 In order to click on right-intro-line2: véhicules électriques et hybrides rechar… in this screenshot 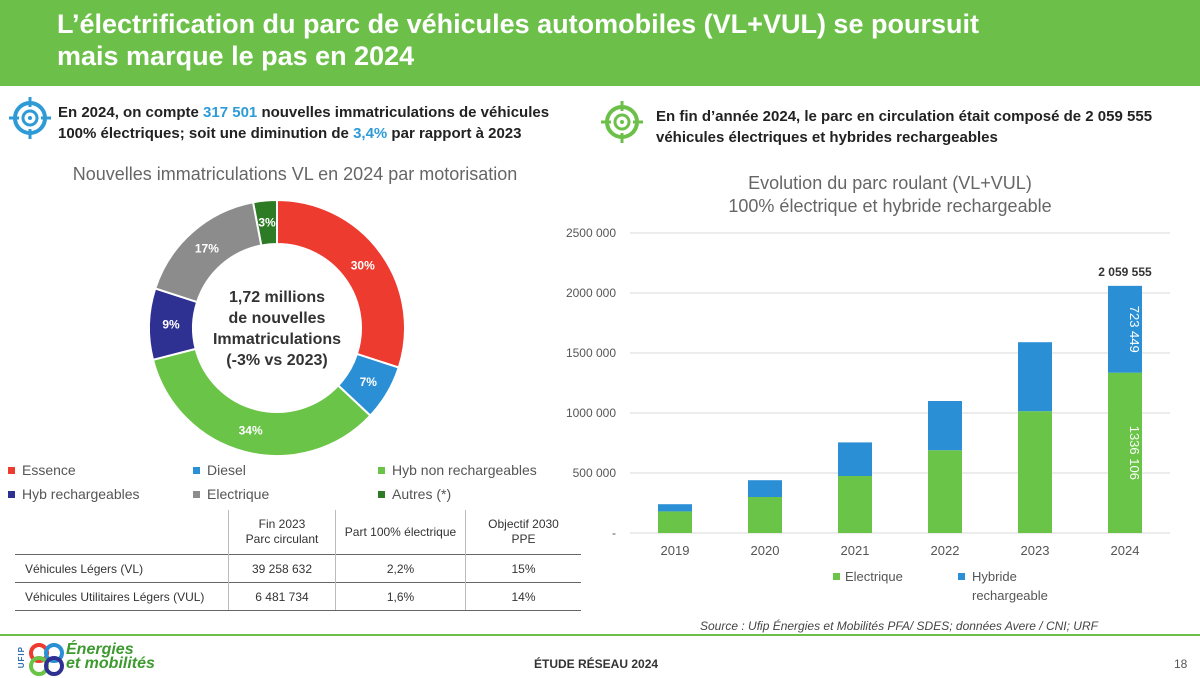, I will do `click(827, 137)`.